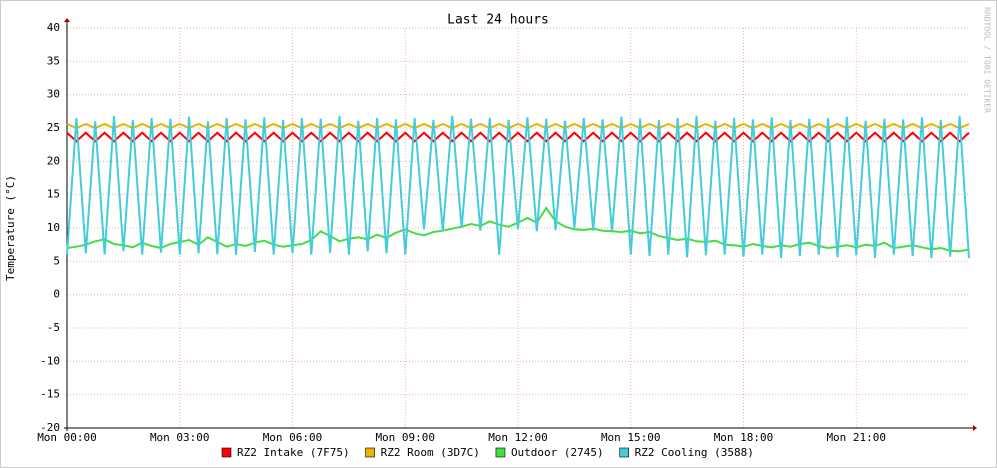  I want to click on x-tick-label: Mon 03:00, so click(180, 437).